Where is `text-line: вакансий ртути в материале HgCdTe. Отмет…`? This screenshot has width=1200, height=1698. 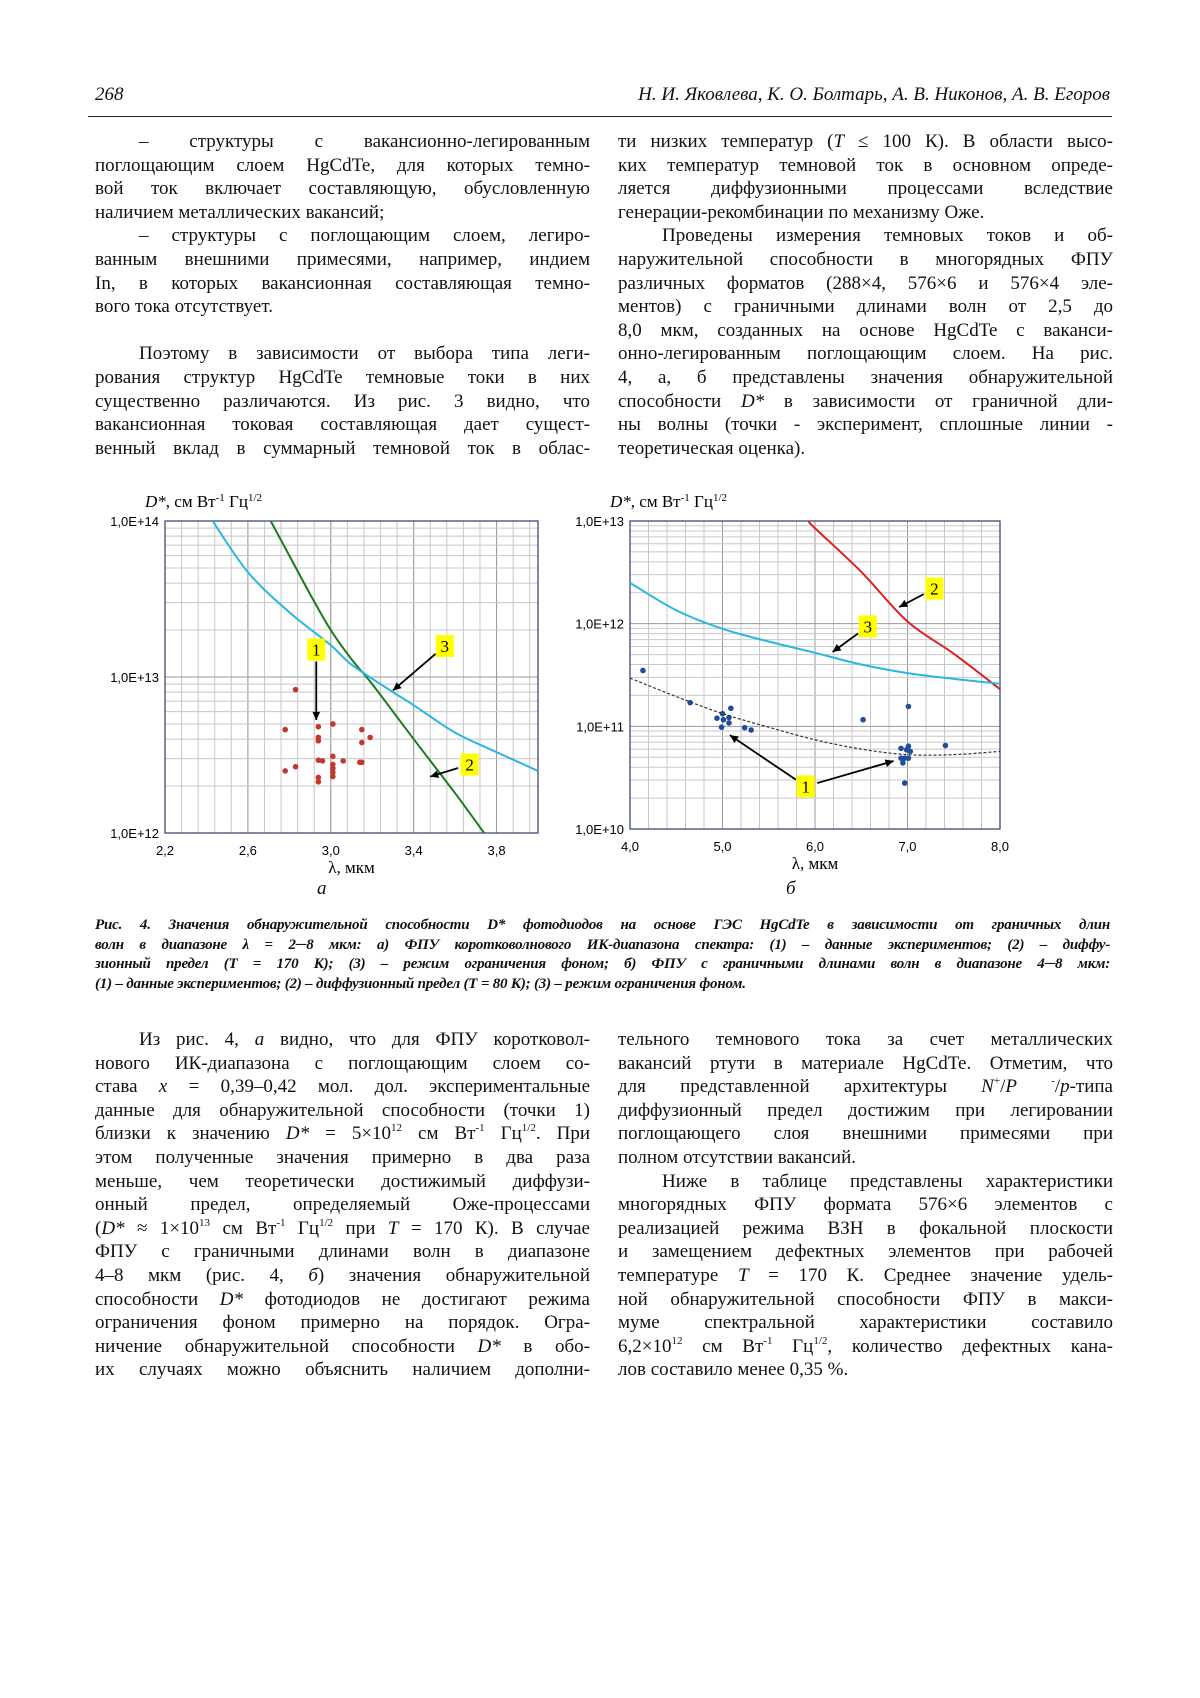
text-line: вакансий ртути в материале HgCdTe. Отмет… is located at coordinates (865, 1063).